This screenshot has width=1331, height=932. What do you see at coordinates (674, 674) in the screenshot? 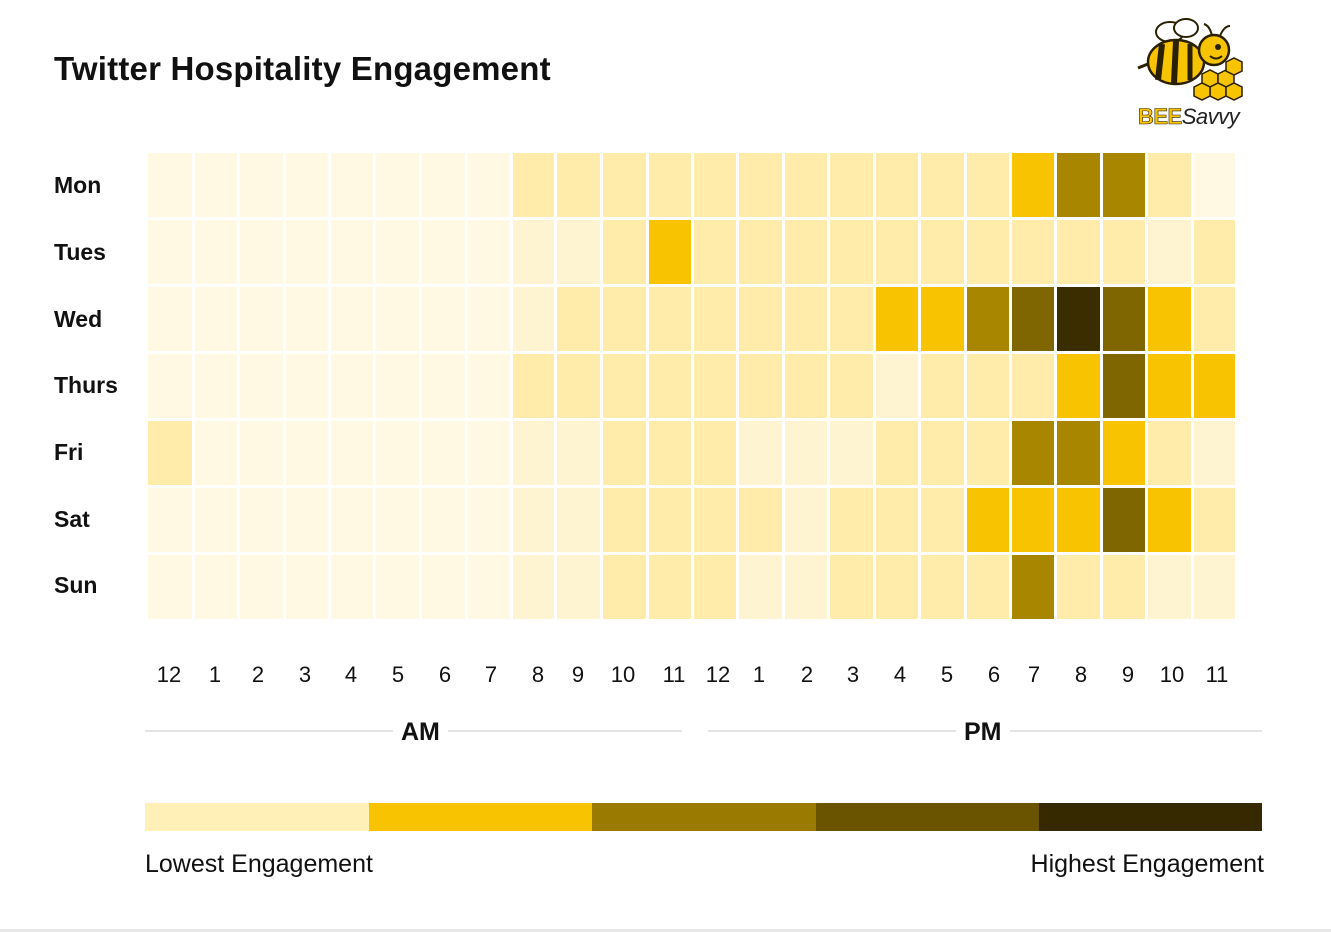
I see `hour-label: 11` at bounding box center [674, 674].